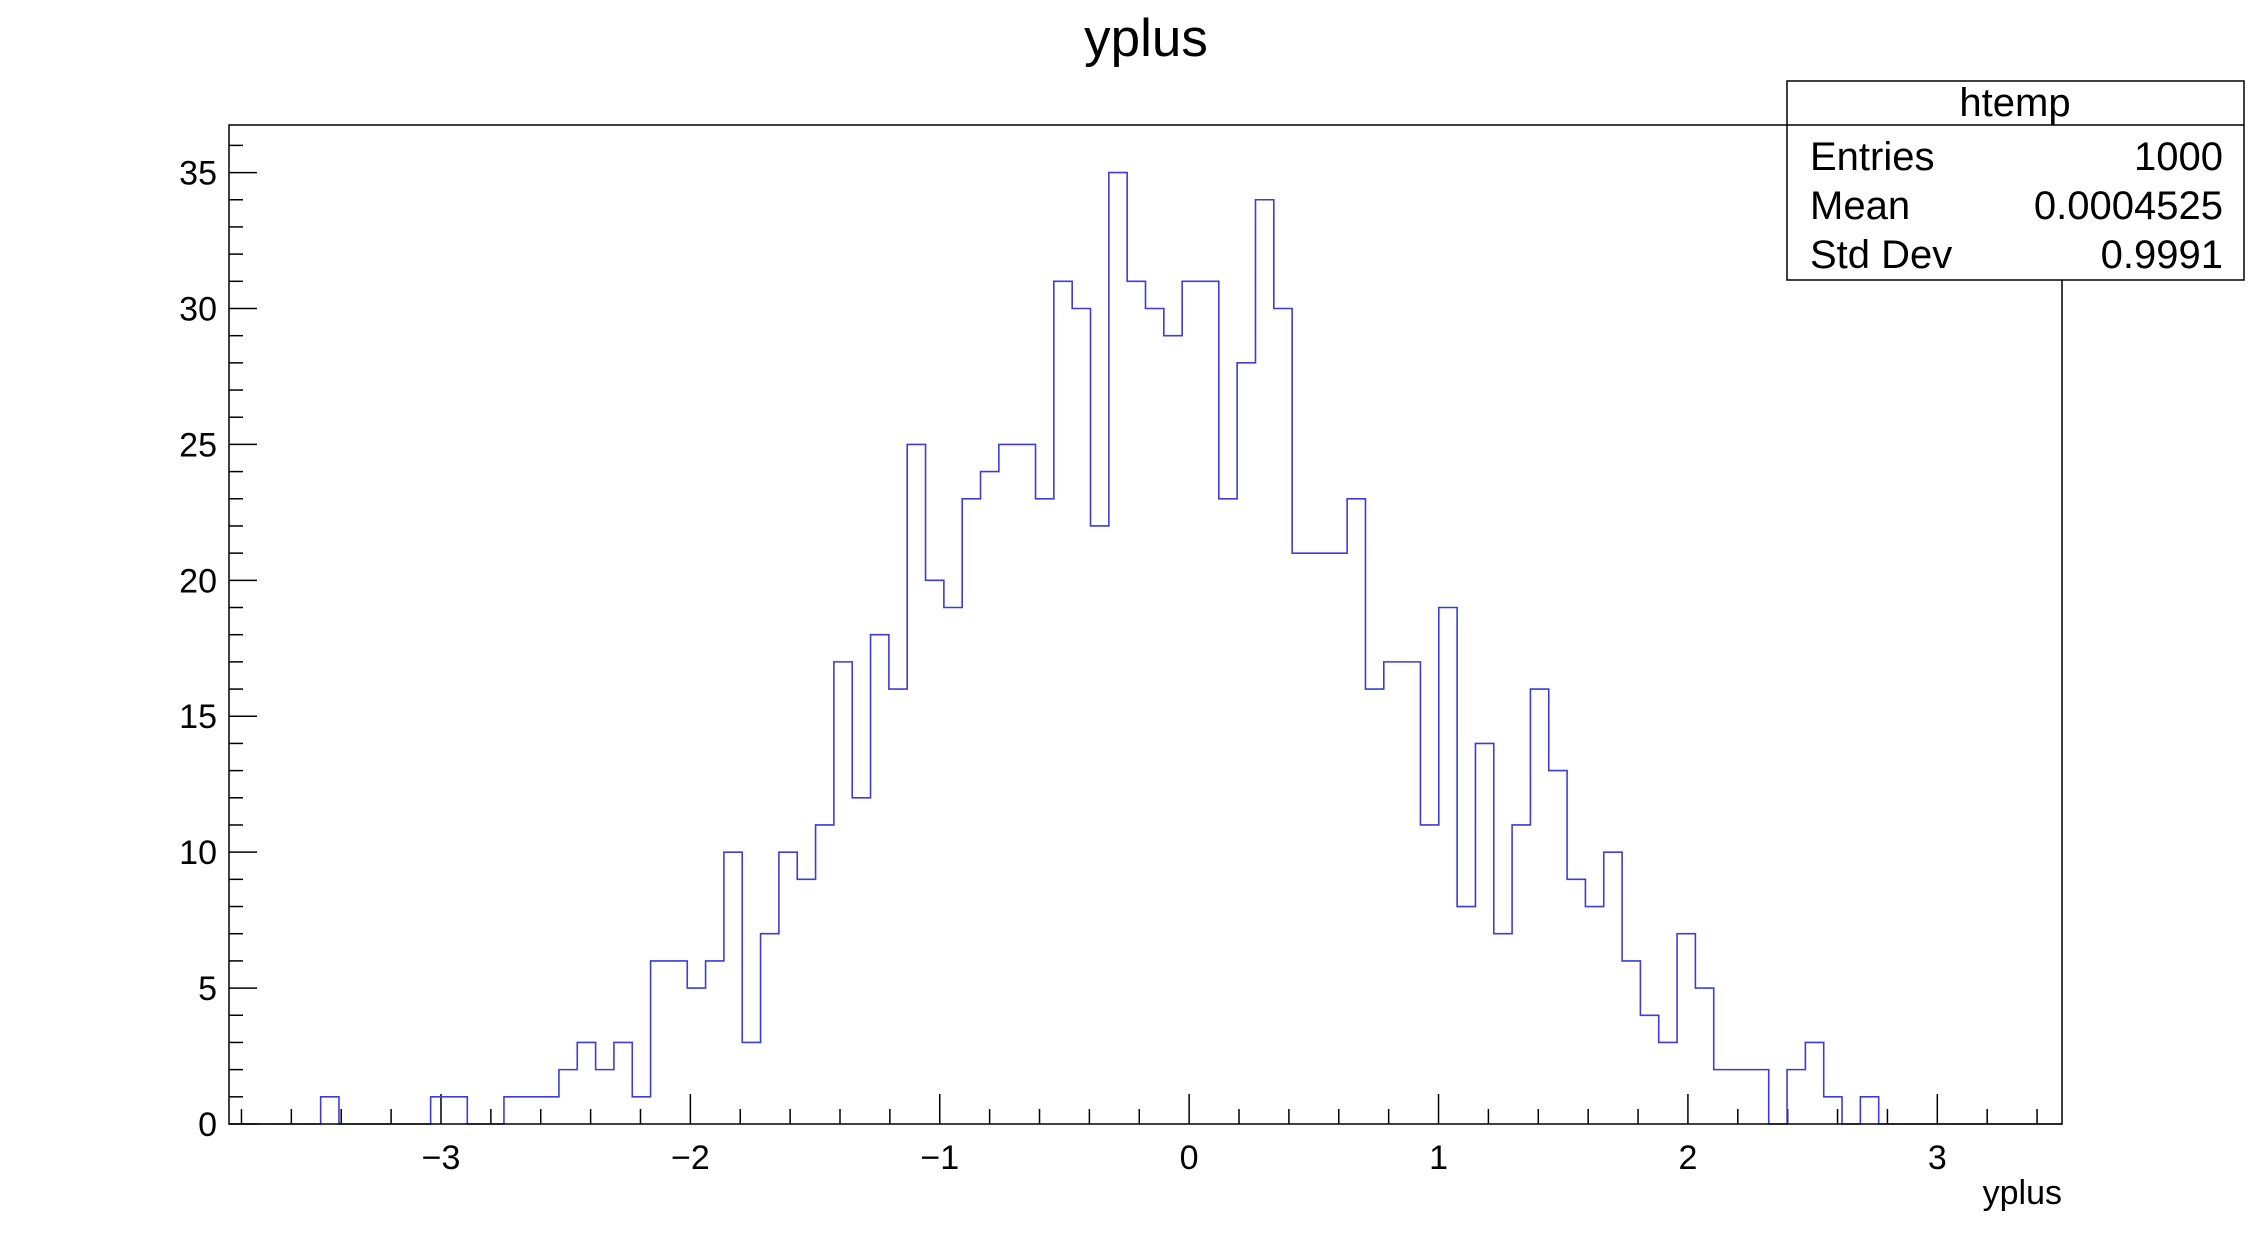  I want to click on stats-entries-value: 1000, so click(2178, 157).